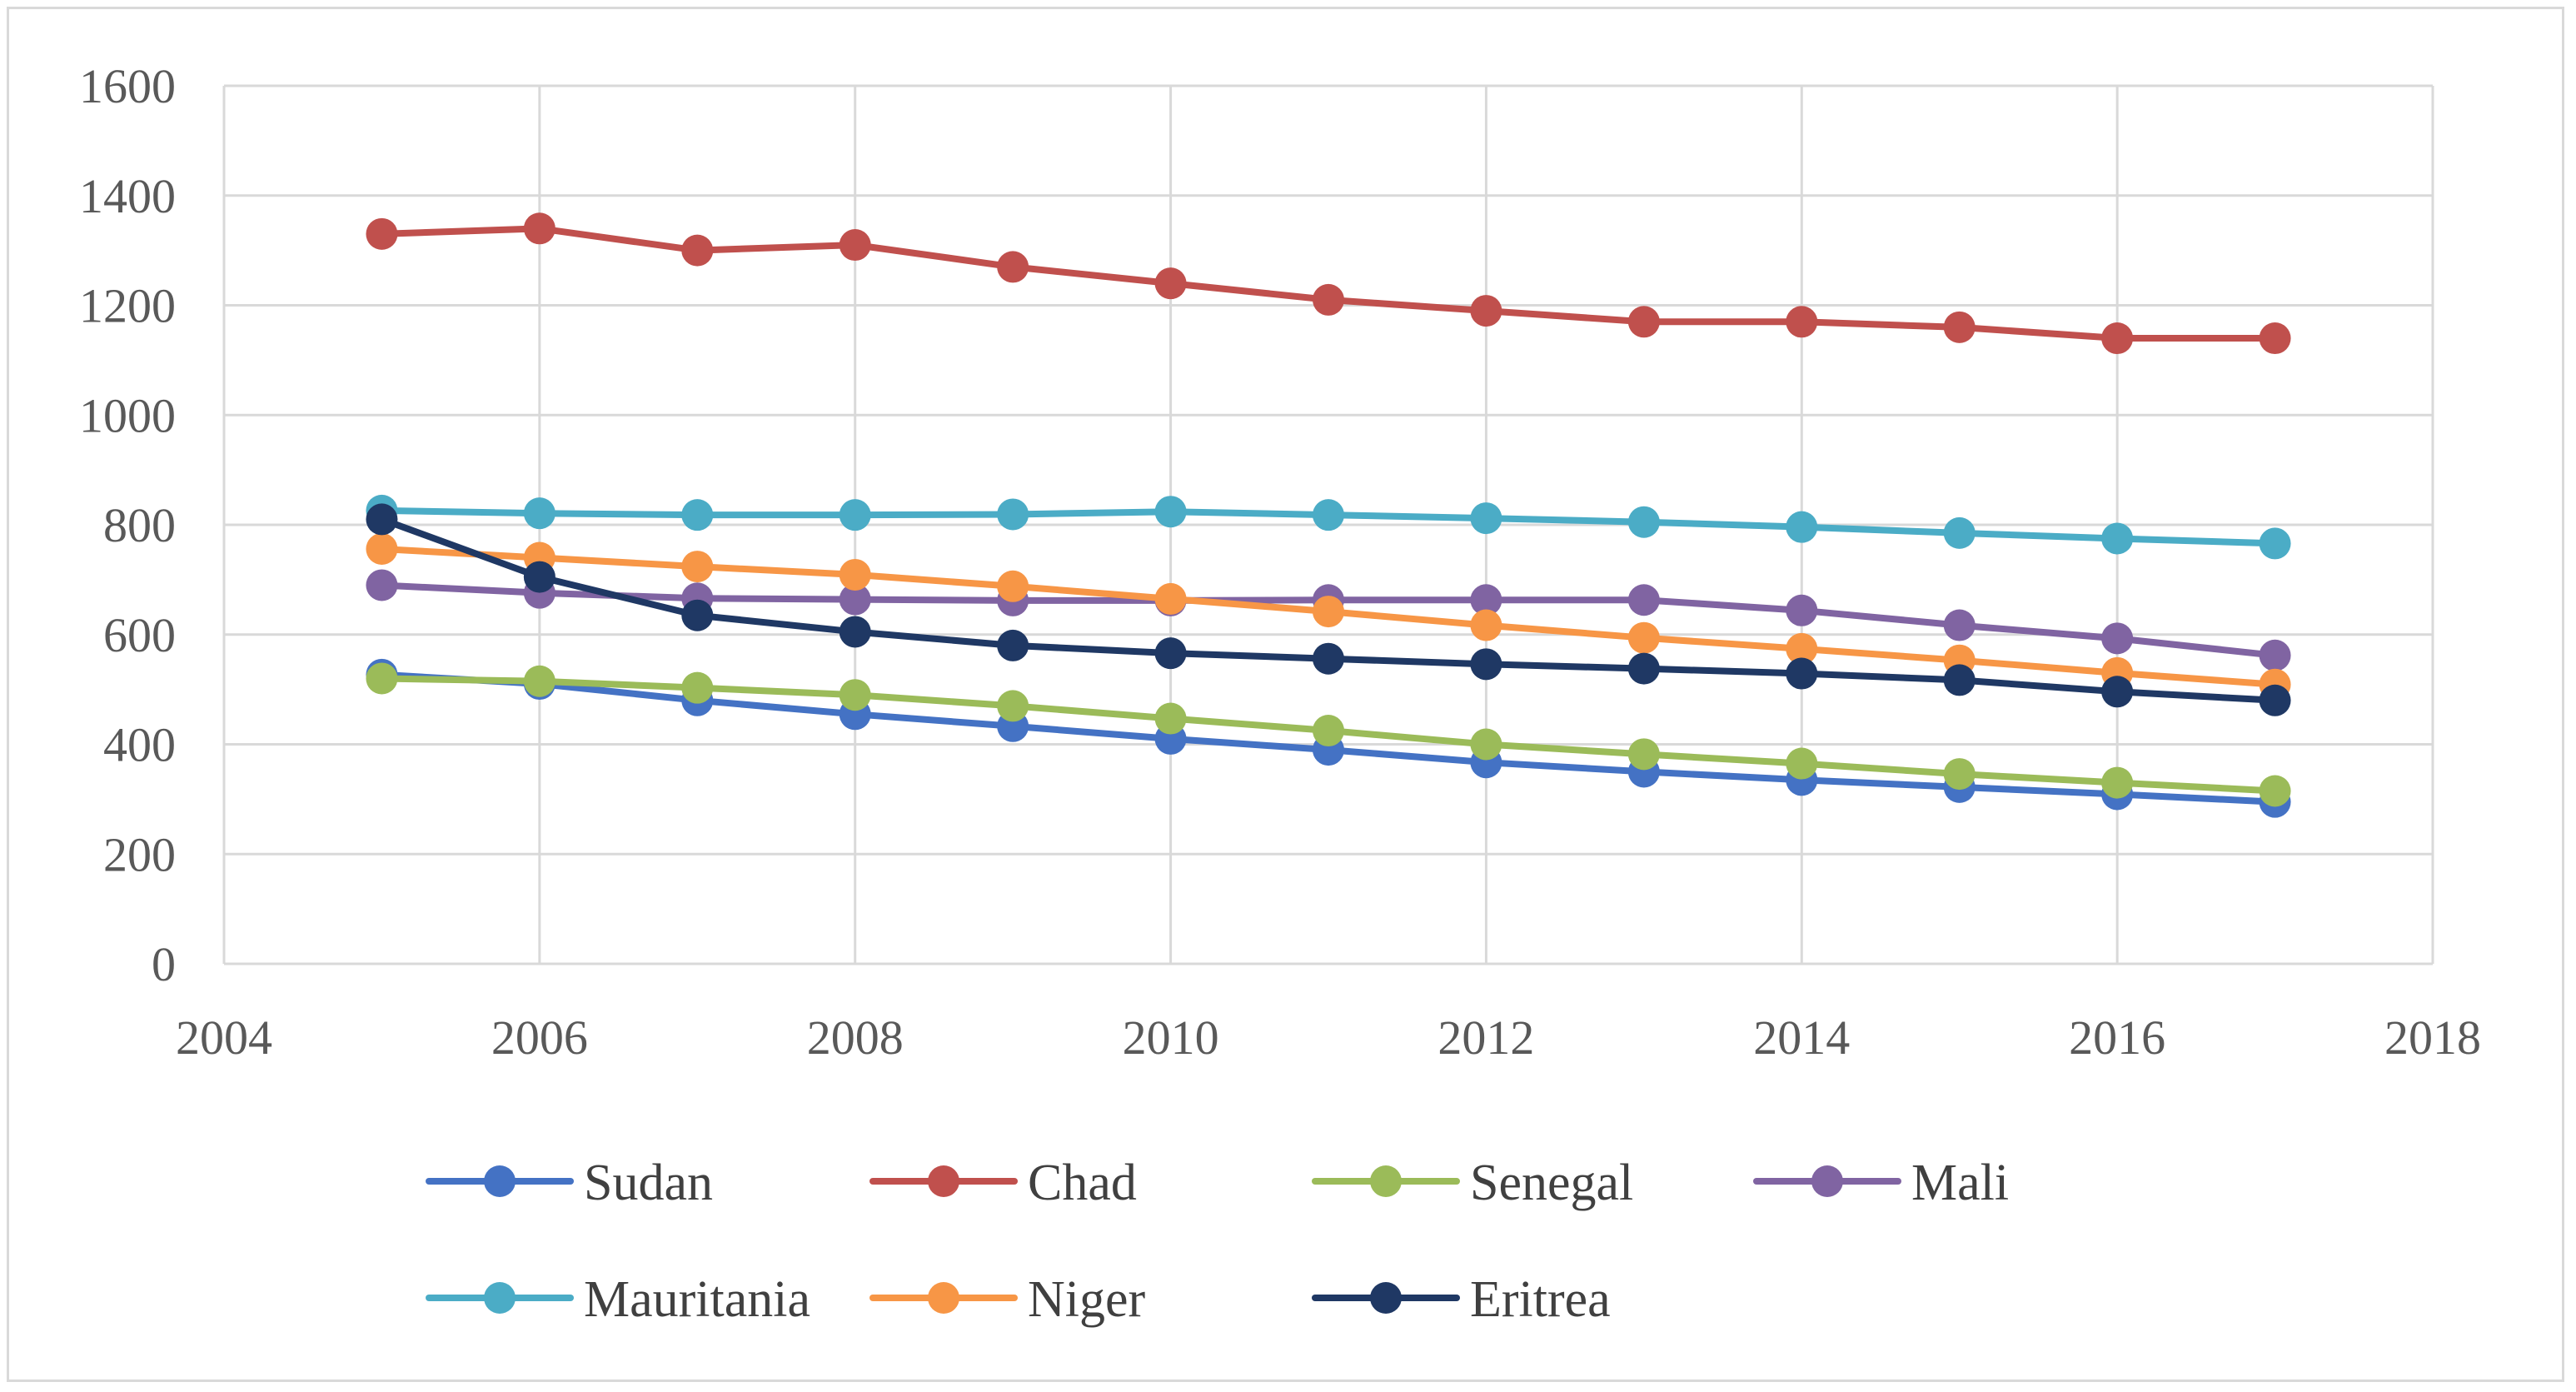 This screenshot has height=1392, width=2576. What do you see at coordinates (539, 681) in the screenshot?
I see `data-point-senegal-2006` at bounding box center [539, 681].